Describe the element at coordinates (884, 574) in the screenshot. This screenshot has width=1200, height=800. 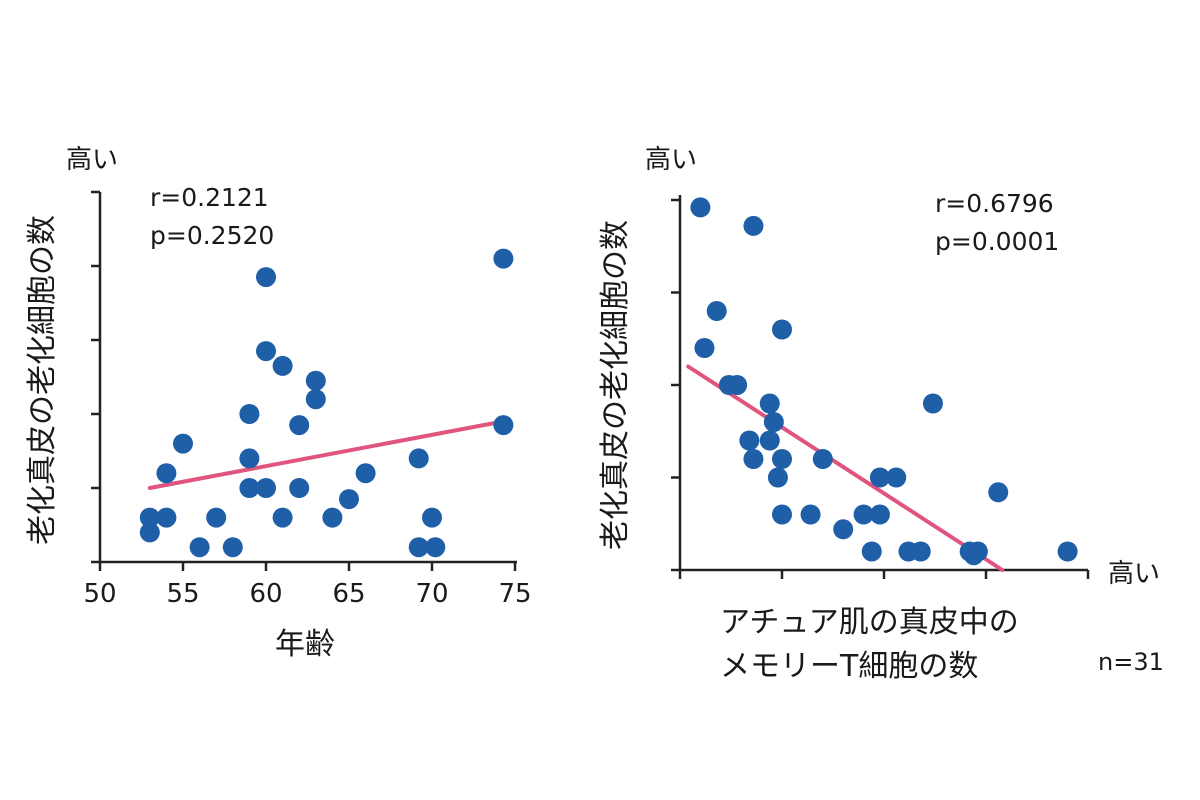
I see `x-ticks` at that location.